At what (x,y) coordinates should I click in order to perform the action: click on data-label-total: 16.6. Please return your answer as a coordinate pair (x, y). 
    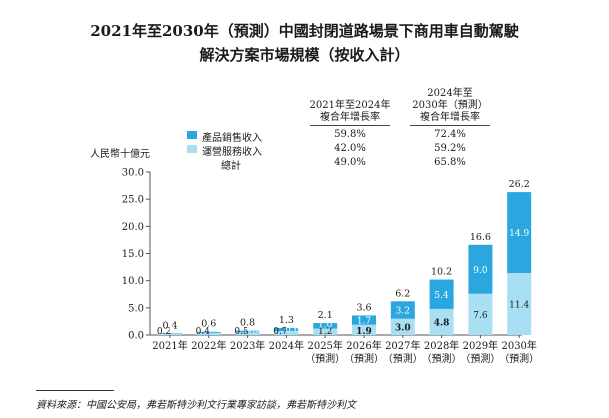
    Looking at the image, I should click on (480, 237).